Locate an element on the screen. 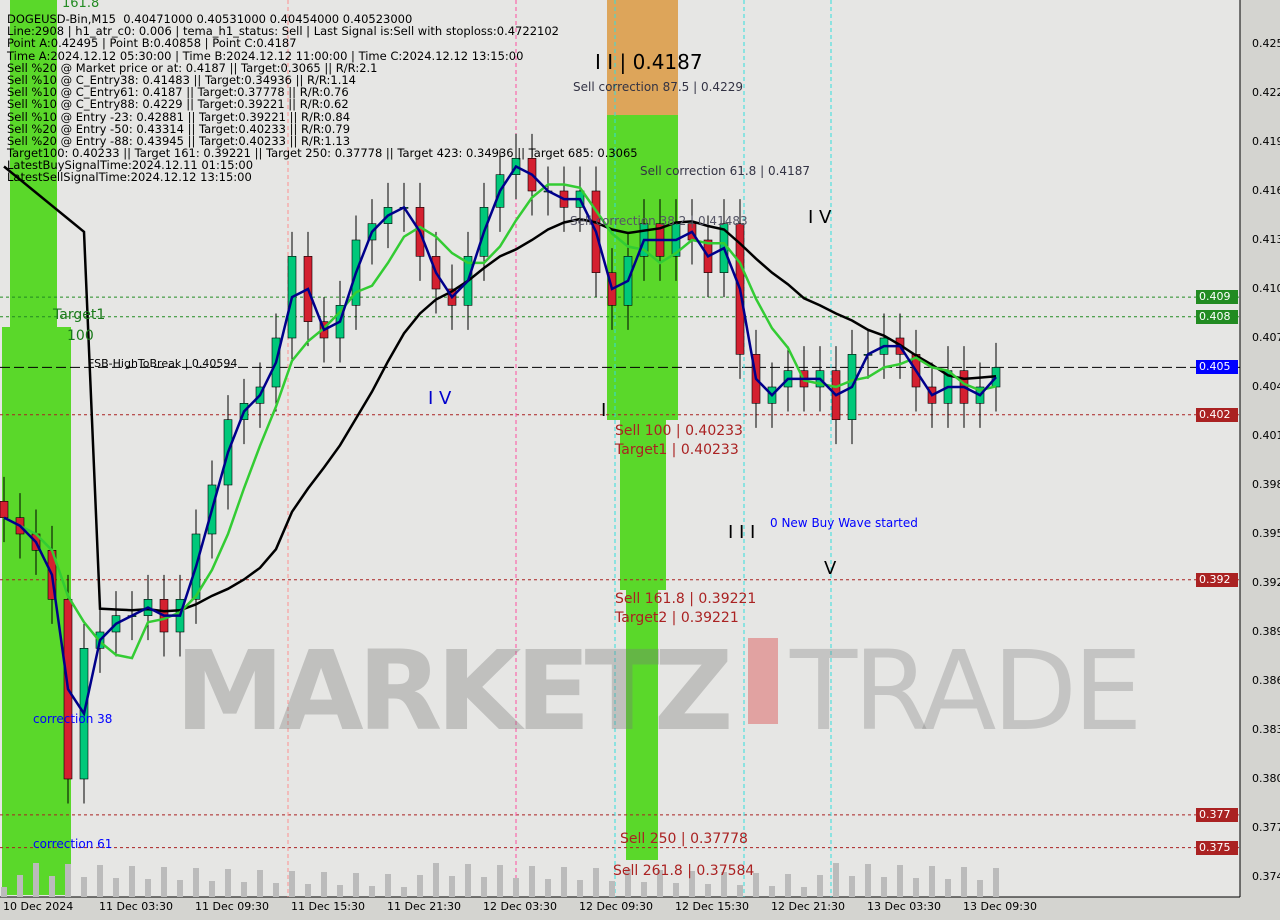  wave-iii: I I I is located at coordinates (742, 532).